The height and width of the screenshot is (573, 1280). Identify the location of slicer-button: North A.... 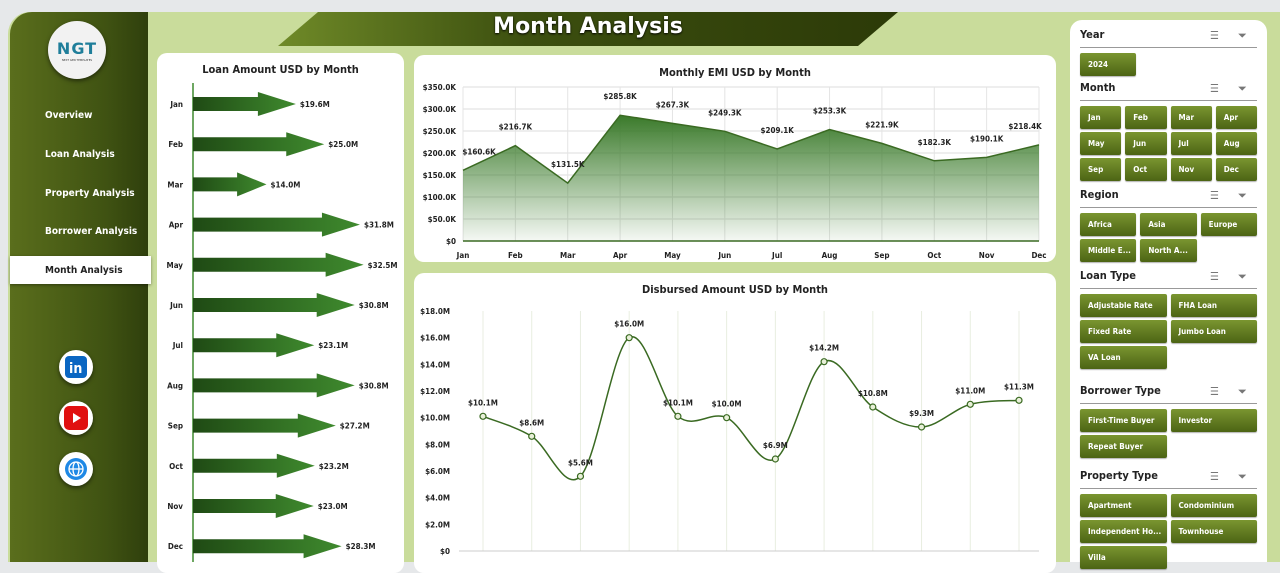
(1168, 250).